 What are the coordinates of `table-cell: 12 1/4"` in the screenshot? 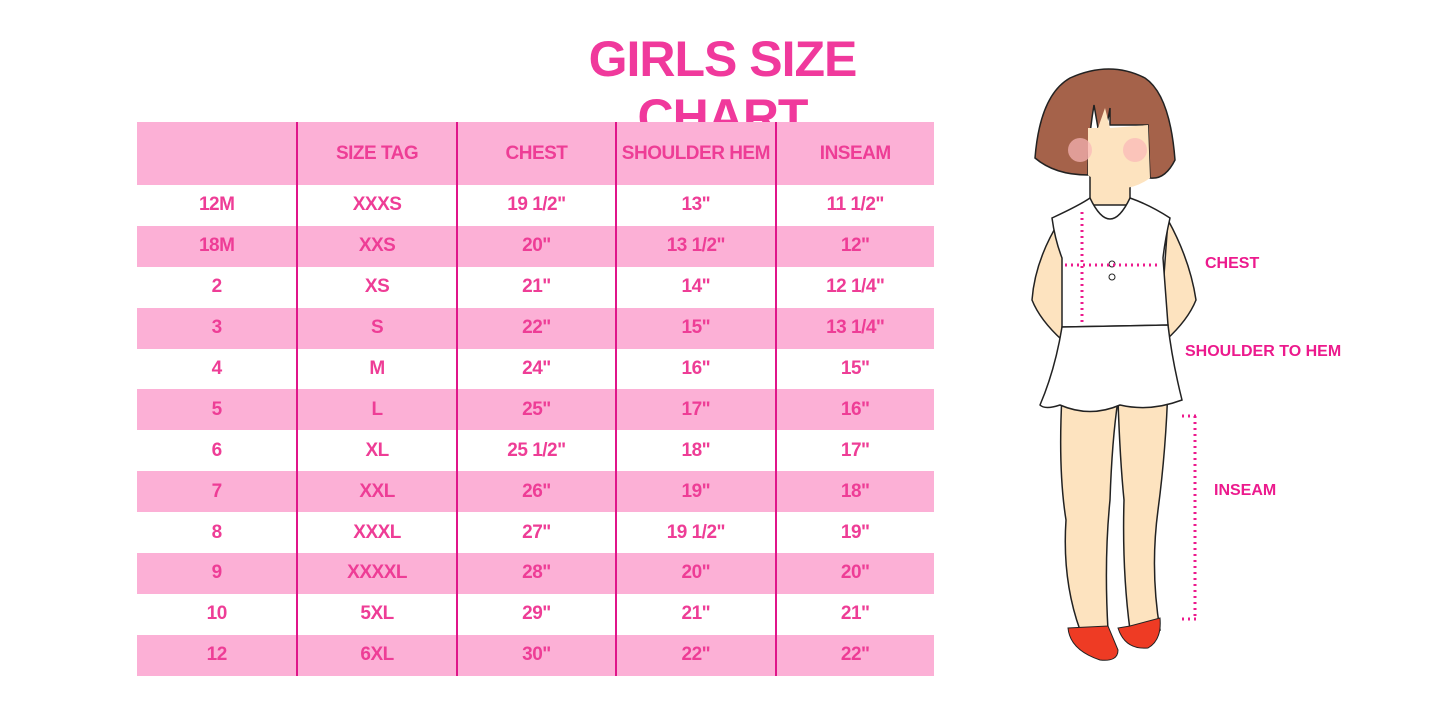 It's located at (854, 287).